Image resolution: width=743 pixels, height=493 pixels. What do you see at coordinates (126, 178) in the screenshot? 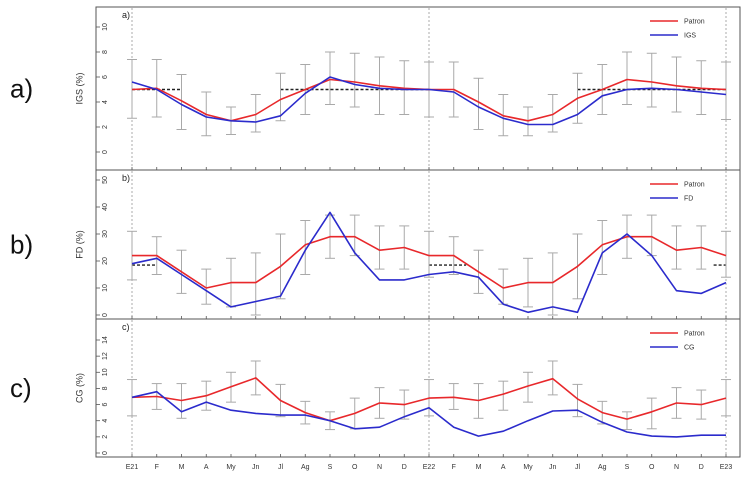
I see `panel-tag: b)` at bounding box center [126, 178].